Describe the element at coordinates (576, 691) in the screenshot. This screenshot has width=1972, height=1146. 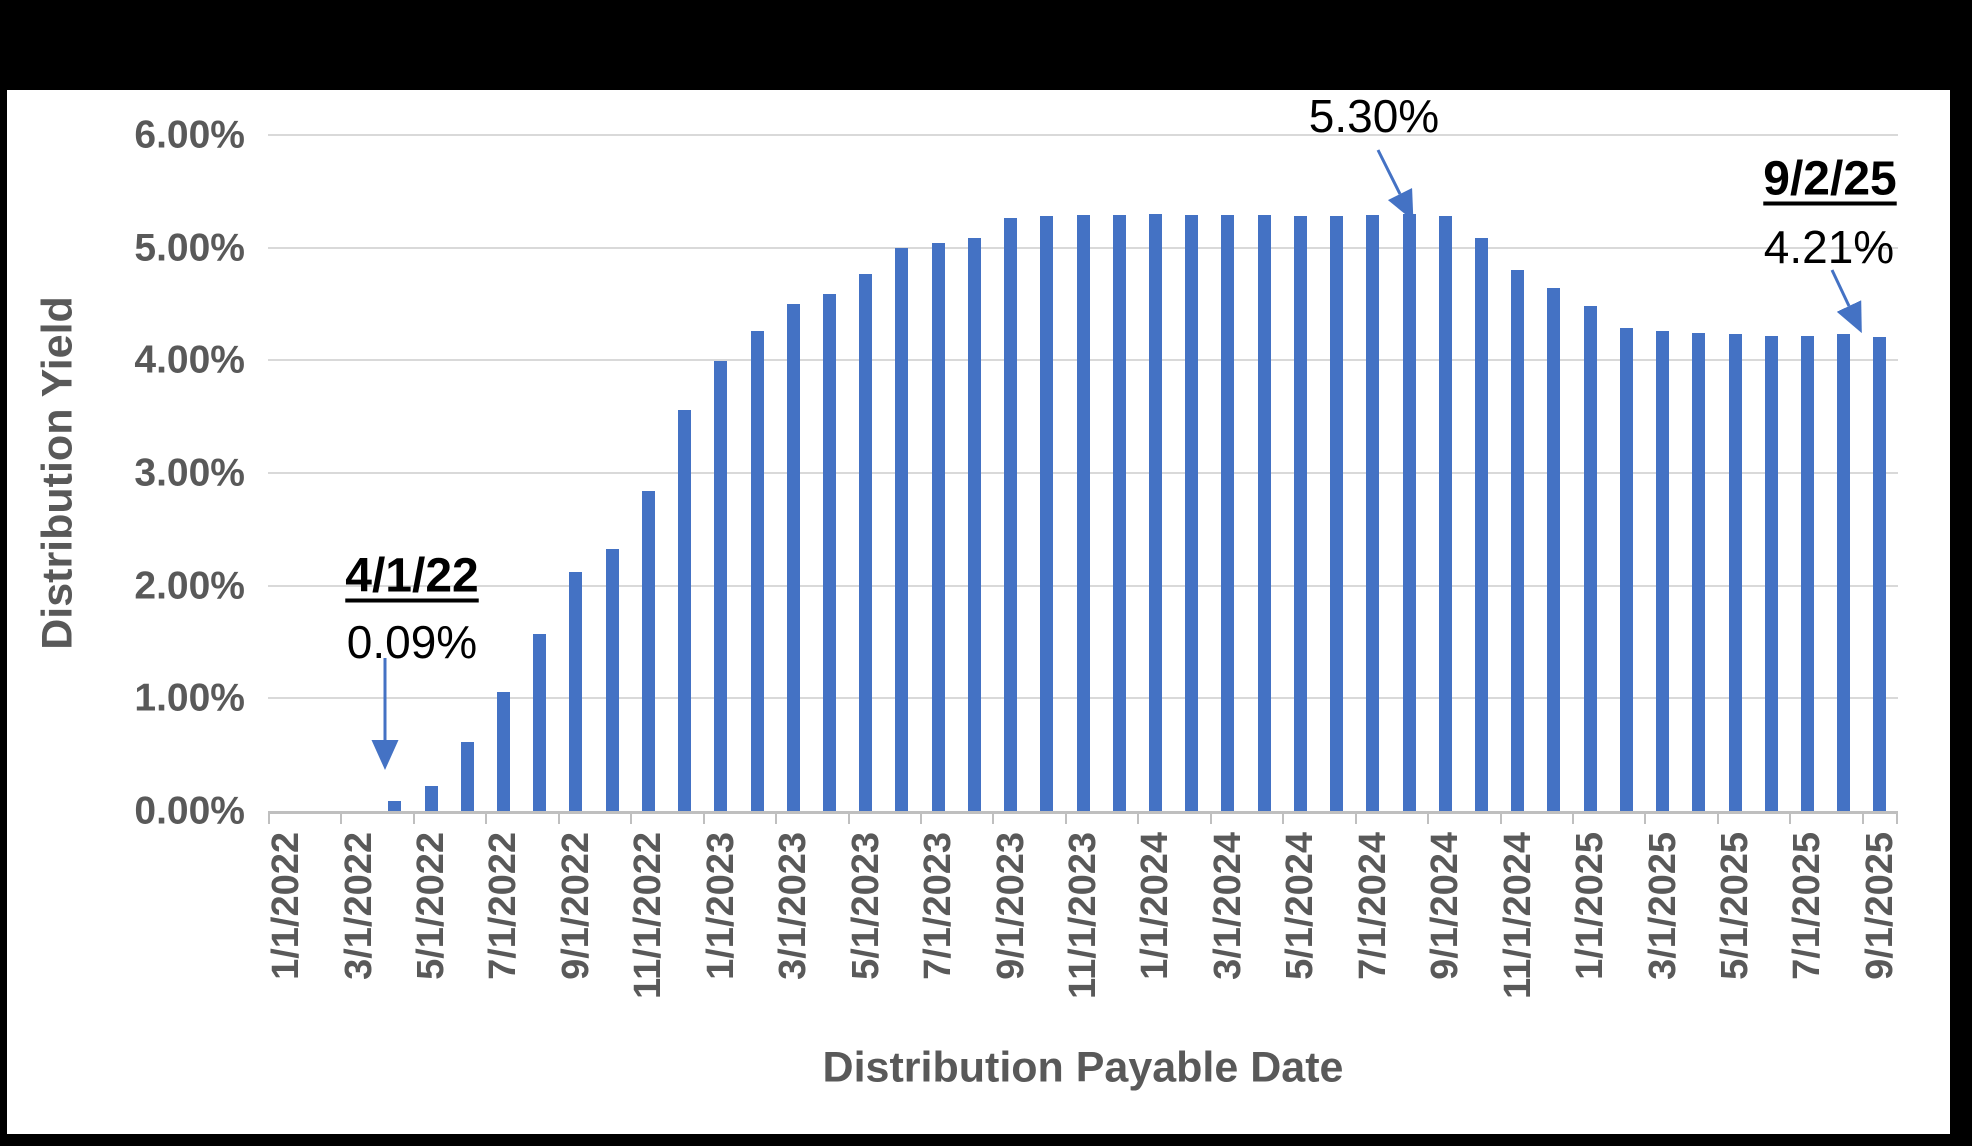
I see `bar-9/1/2022` at that location.